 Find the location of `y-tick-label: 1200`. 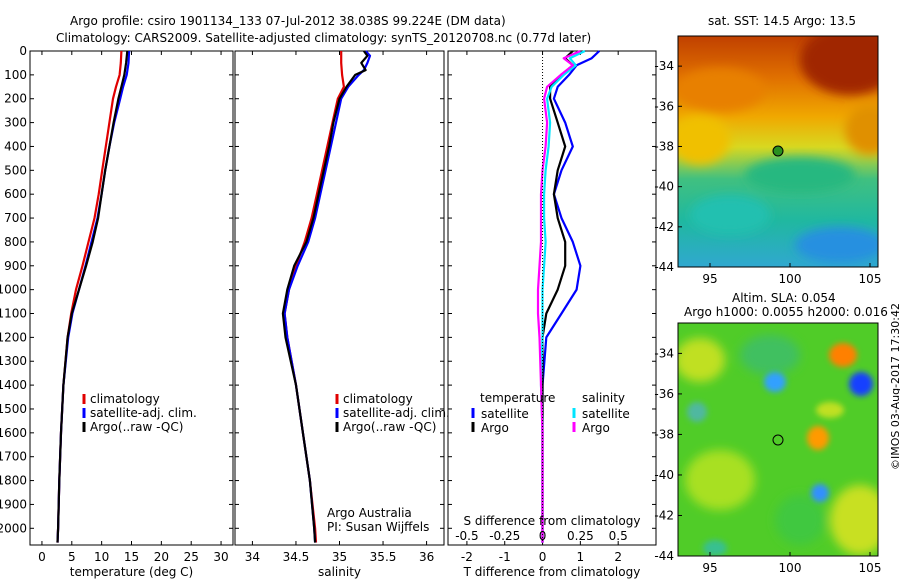

y-tick-label: 1200 is located at coordinates (13, 337).